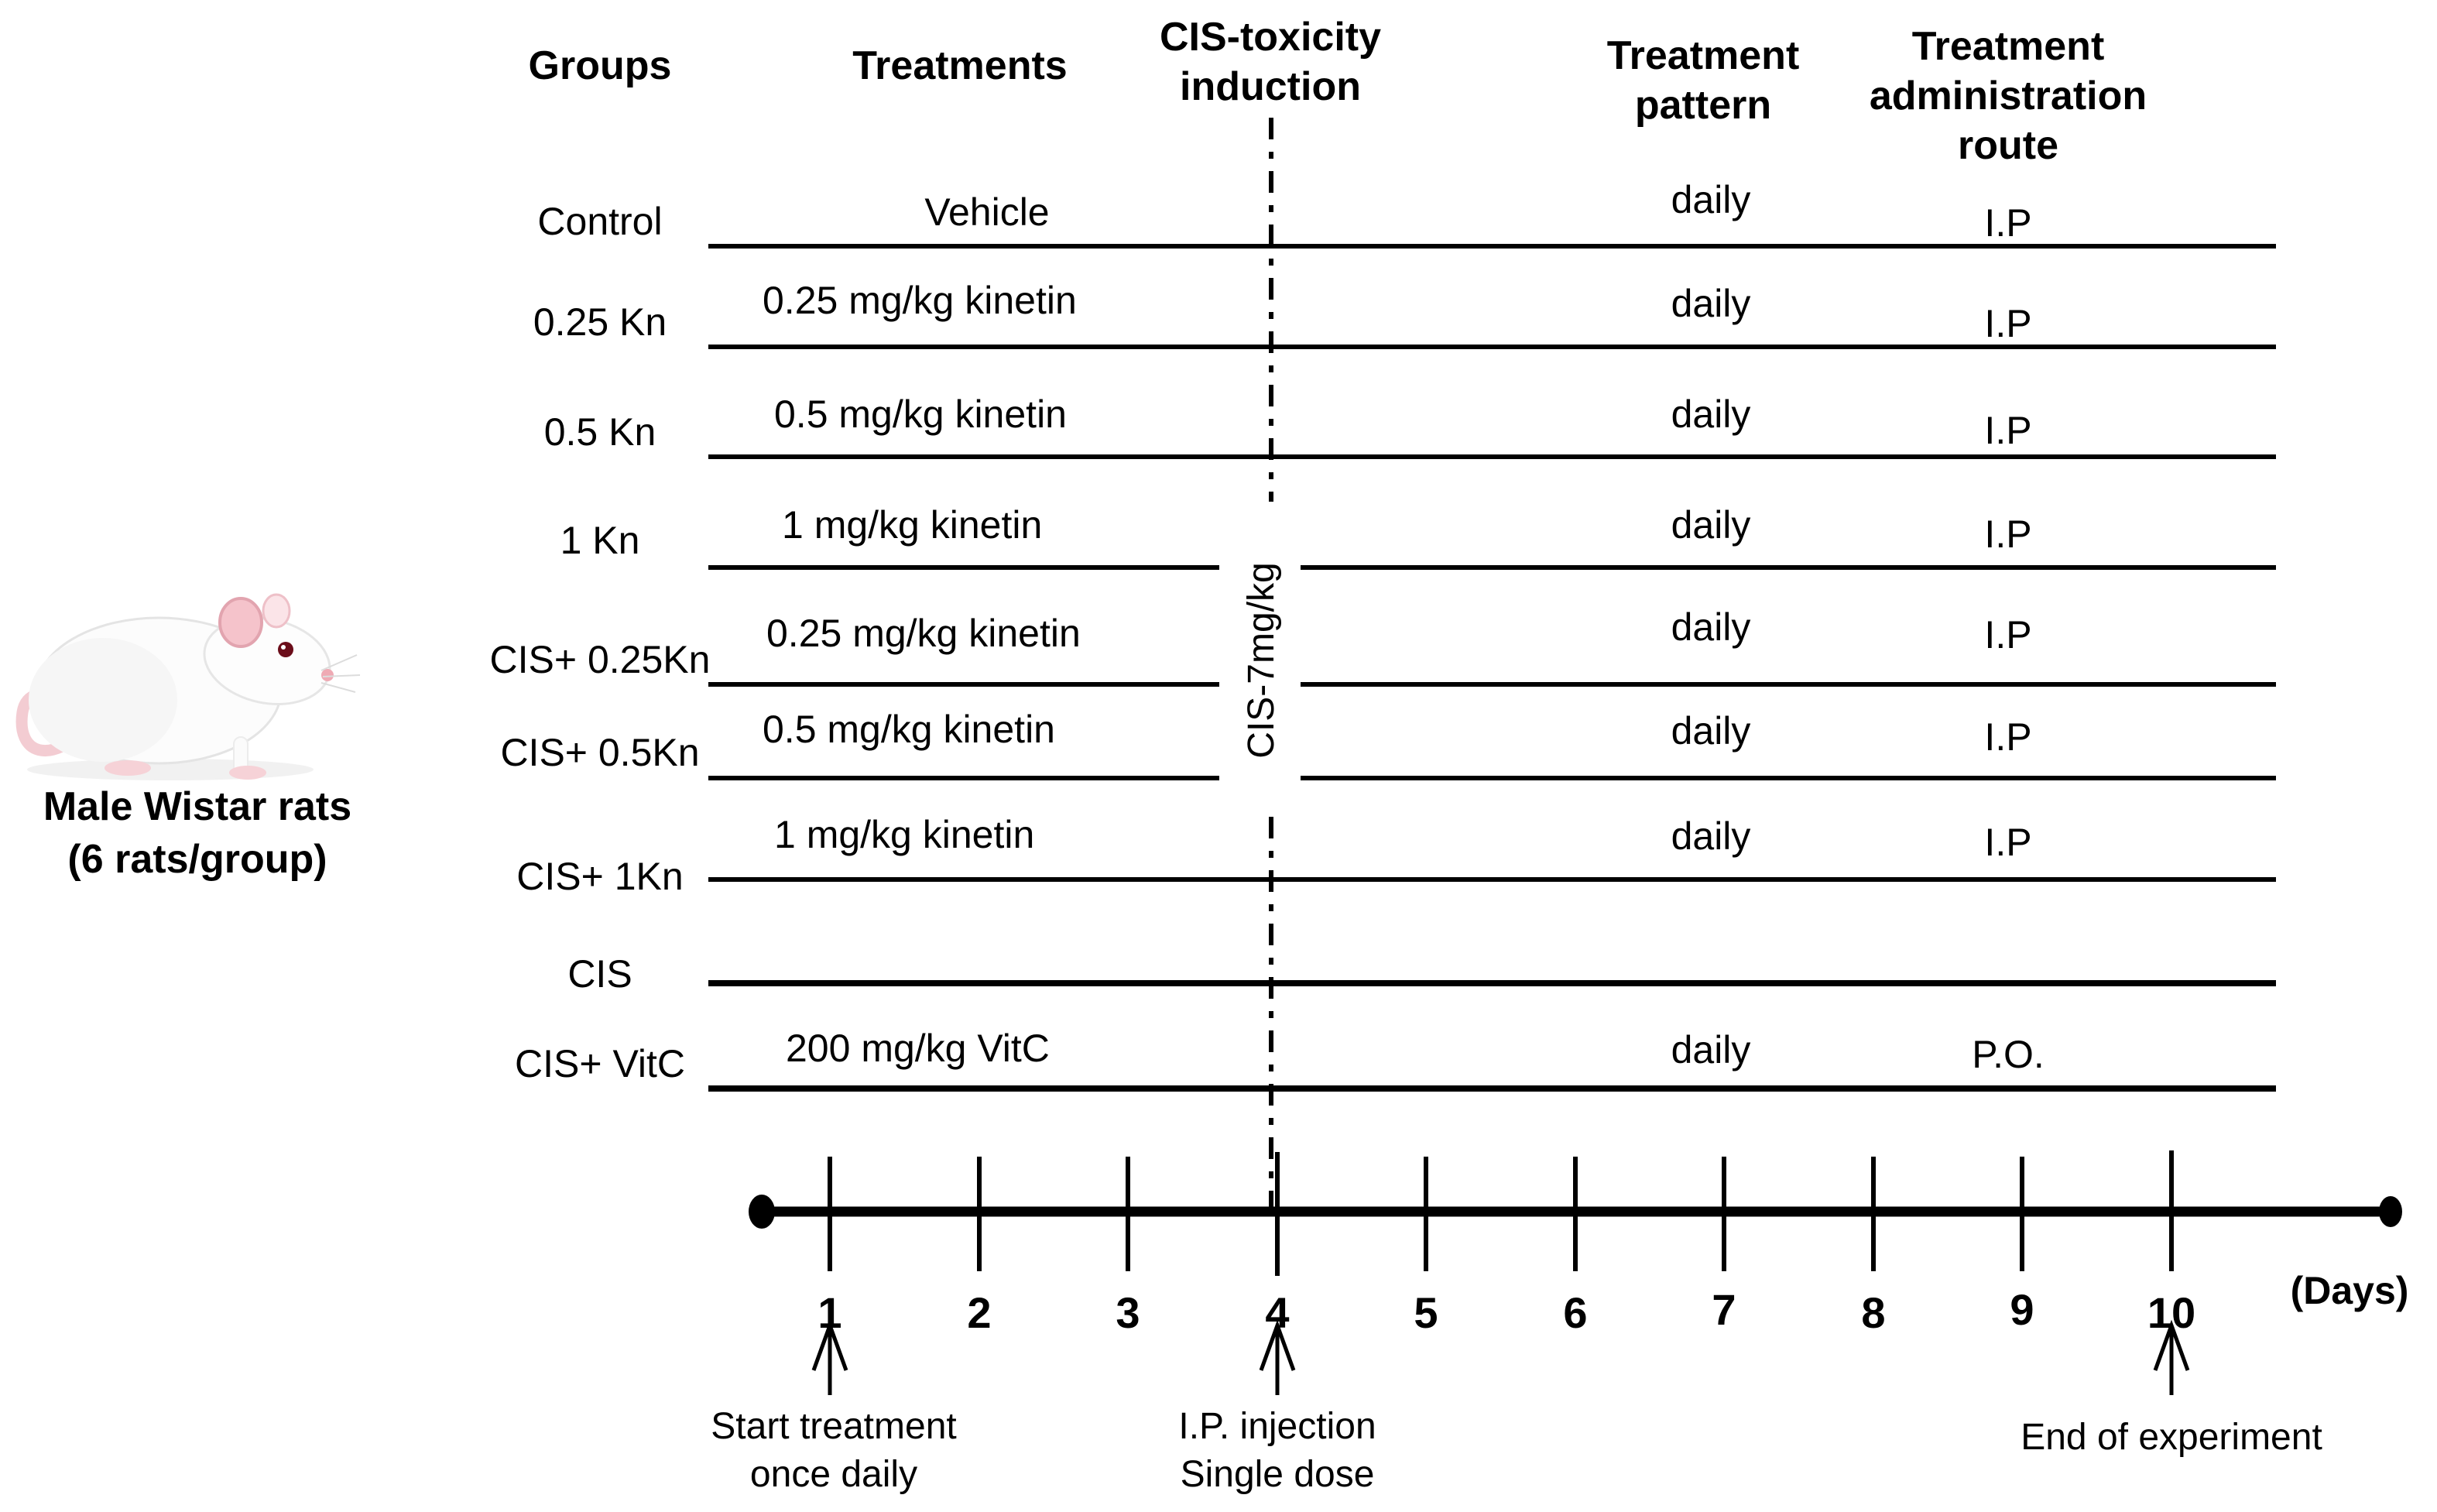  I want to click on groups-column-header: Groups, so click(600, 65).